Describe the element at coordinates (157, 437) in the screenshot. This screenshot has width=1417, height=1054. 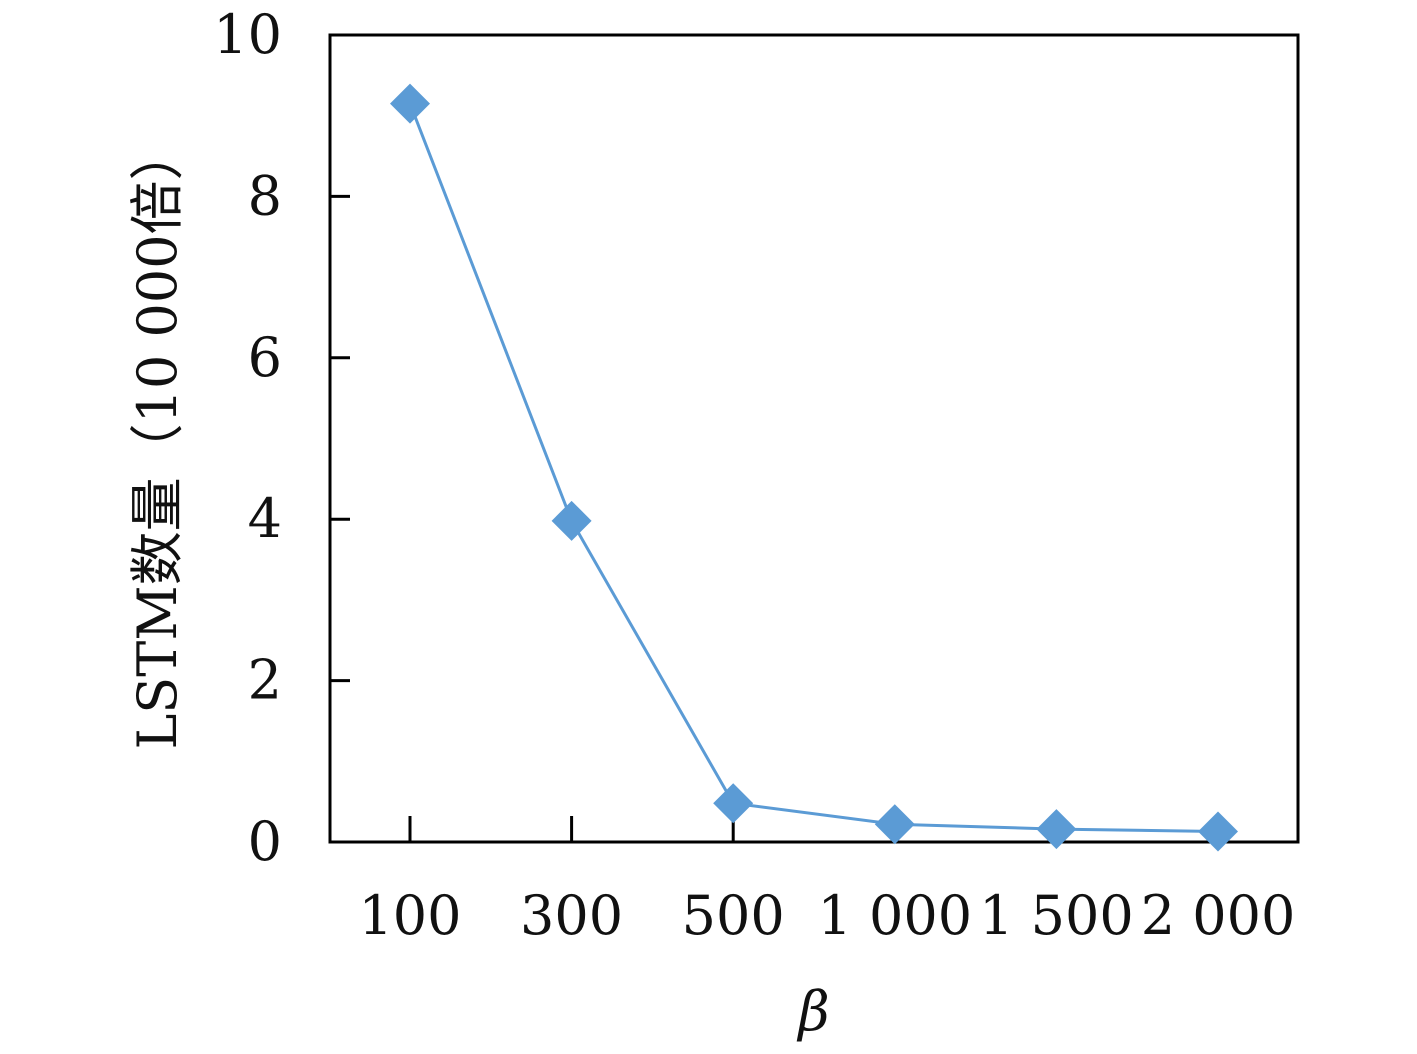
I see `y-axis-title: LSTM数量（10 000倍）` at that location.